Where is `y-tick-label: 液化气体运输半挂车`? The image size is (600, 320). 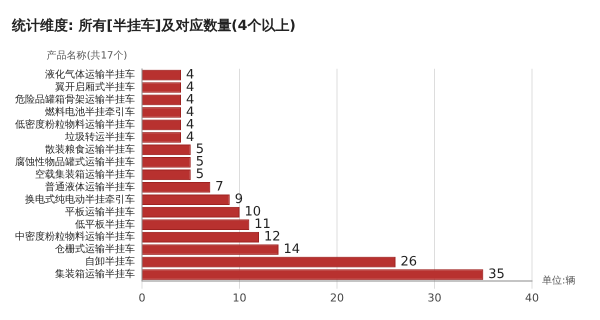
y-tick-label: 液化气体运输半挂车 is located at coordinates (90, 74).